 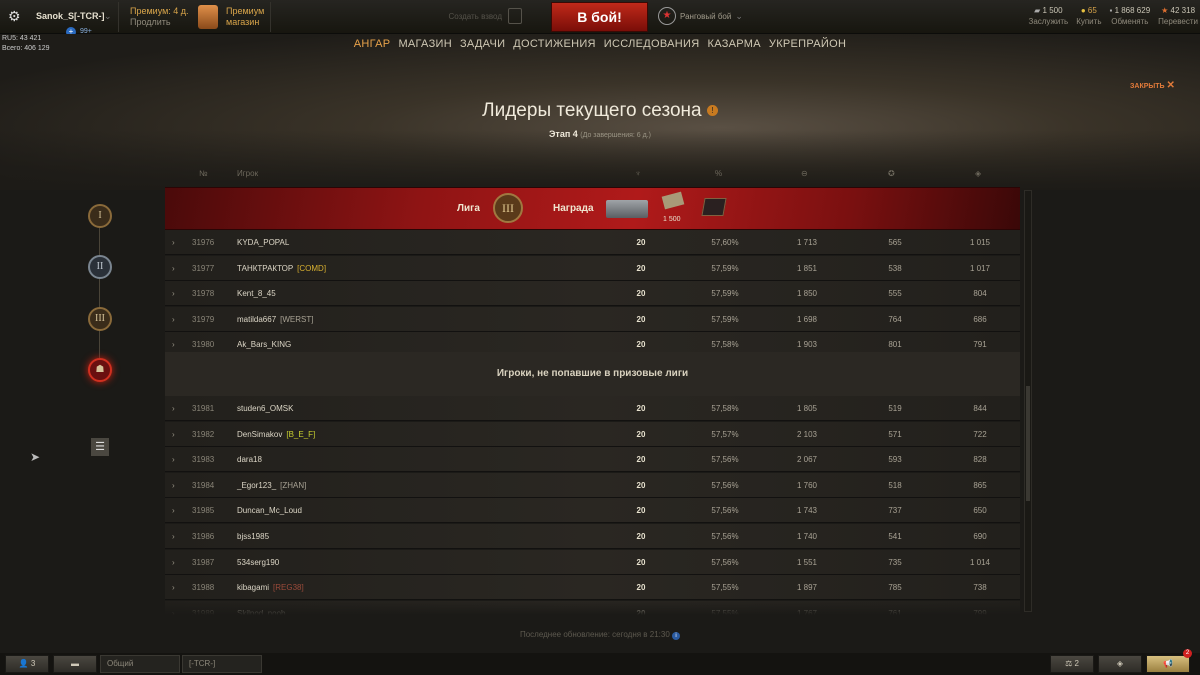 What do you see at coordinates (592, 460) in the screenshot?
I see `table-row: › 31983 dara18 20 57,56% 2 067 593 828` at bounding box center [592, 460].